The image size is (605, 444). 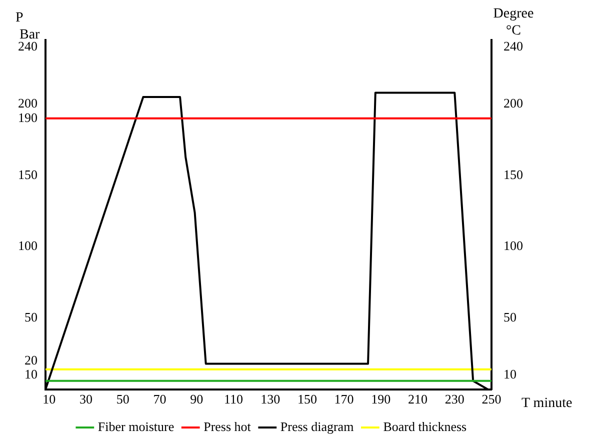 What do you see at coordinates (31, 360) in the screenshot?
I see `y-tick-label: 20` at bounding box center [31, 360].